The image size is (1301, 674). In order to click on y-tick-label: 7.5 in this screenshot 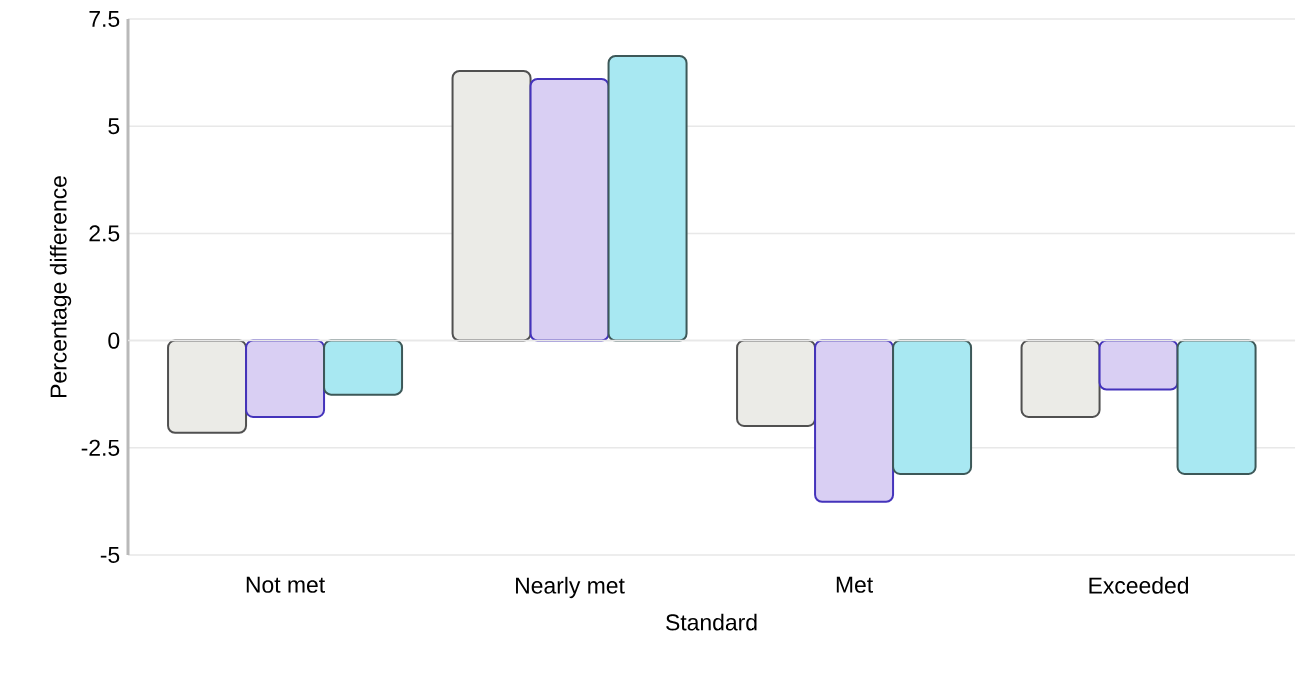, I will do `click(104, 19)`.